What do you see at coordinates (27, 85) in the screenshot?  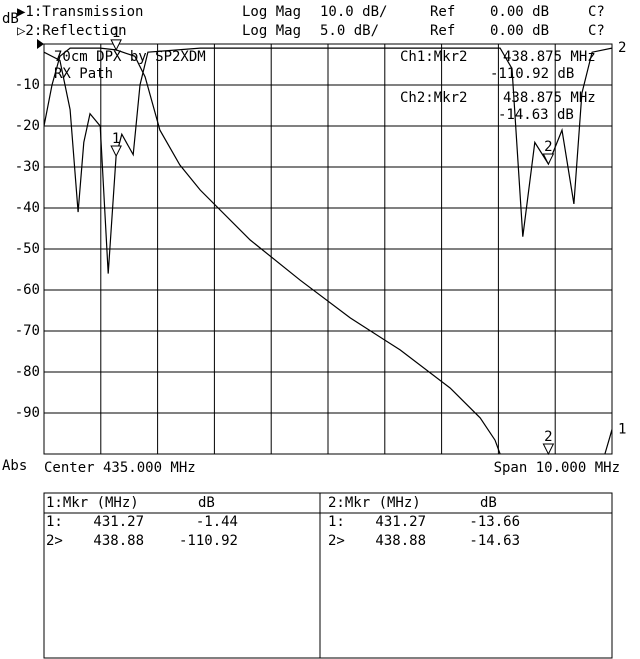 I see `y-tick-label: -10` at bounding box center [27, 85].